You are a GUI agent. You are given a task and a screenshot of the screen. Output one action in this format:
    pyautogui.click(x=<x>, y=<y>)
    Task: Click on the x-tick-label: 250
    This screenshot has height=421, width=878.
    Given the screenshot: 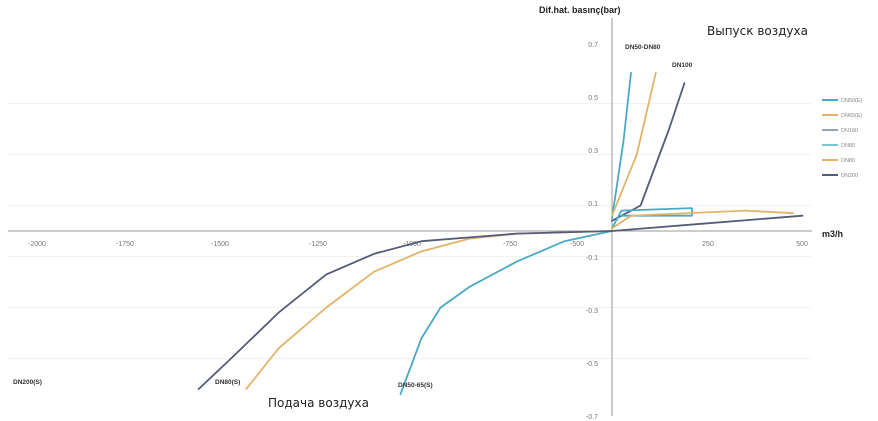 What is the action you would take?
    pyautogui.click(x=708, y=244)
    